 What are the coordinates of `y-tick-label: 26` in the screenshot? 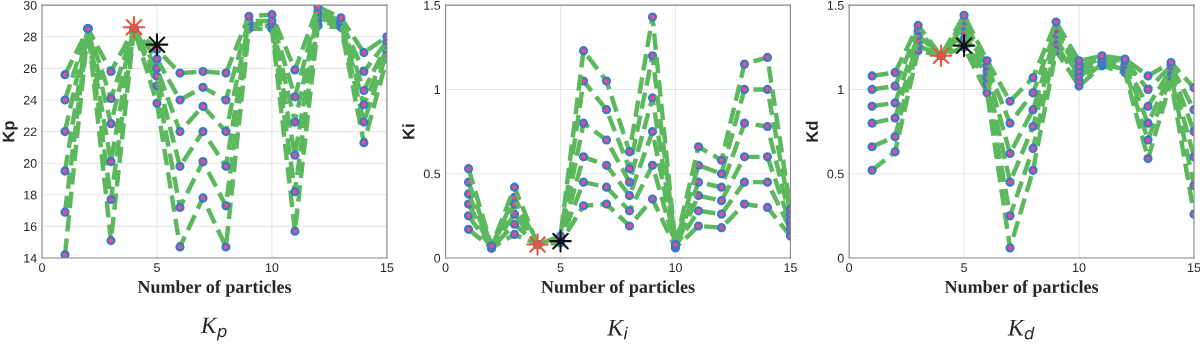 It's located at (30, 69).